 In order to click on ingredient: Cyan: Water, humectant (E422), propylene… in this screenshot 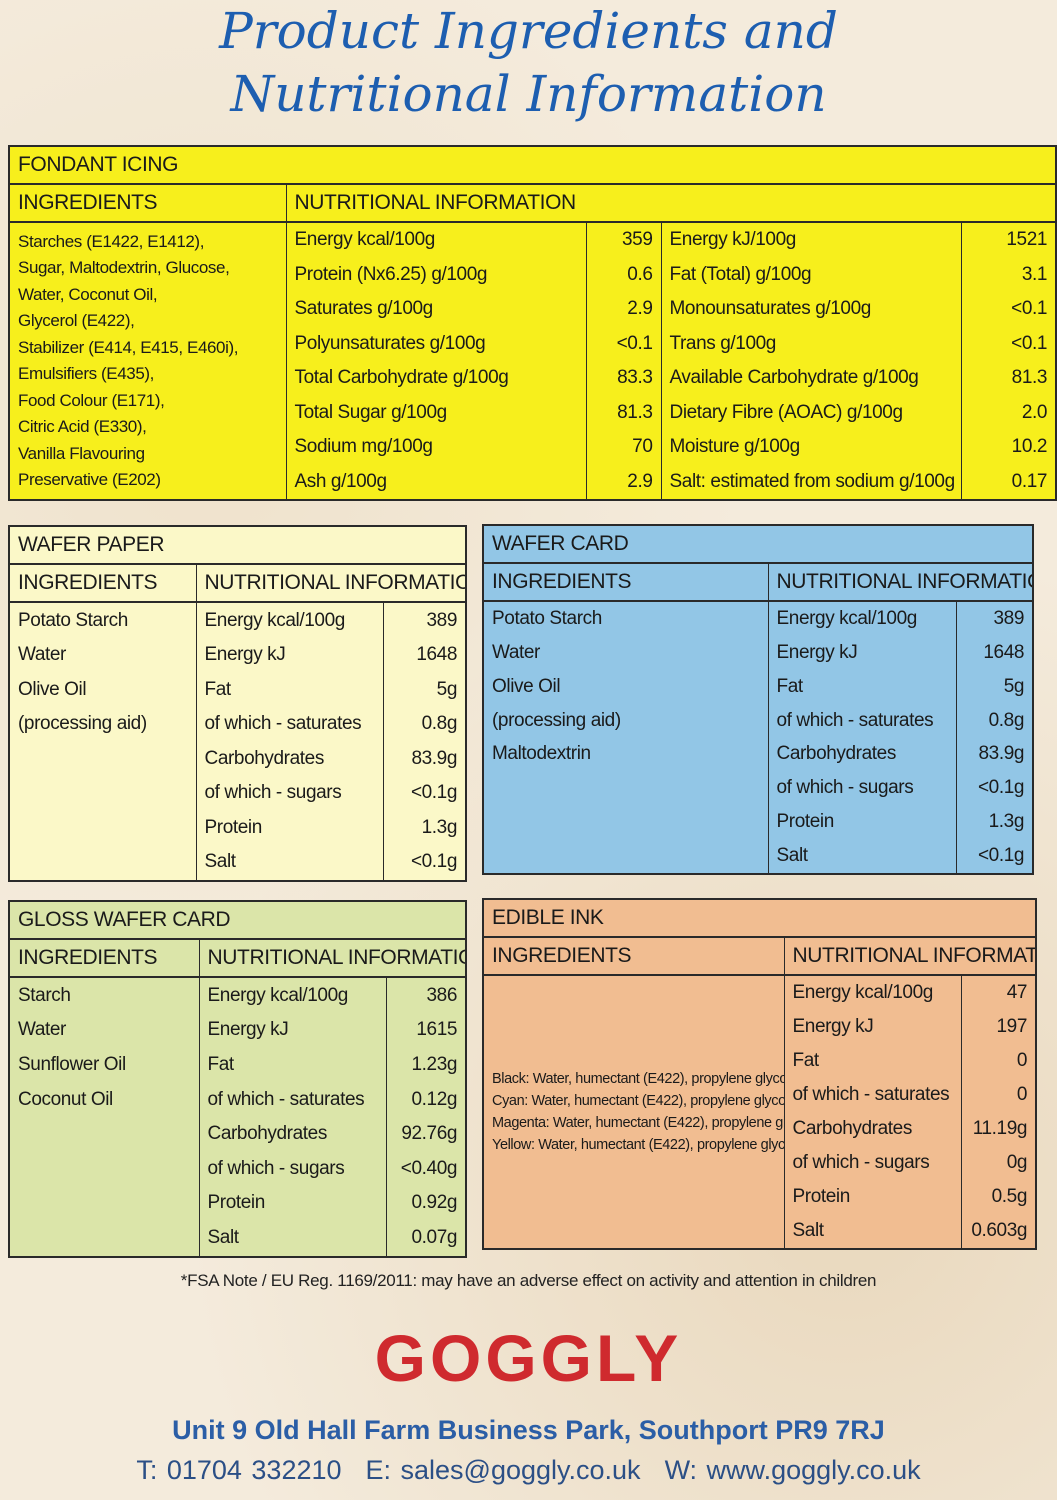, I will do `click(637, 1101)`.